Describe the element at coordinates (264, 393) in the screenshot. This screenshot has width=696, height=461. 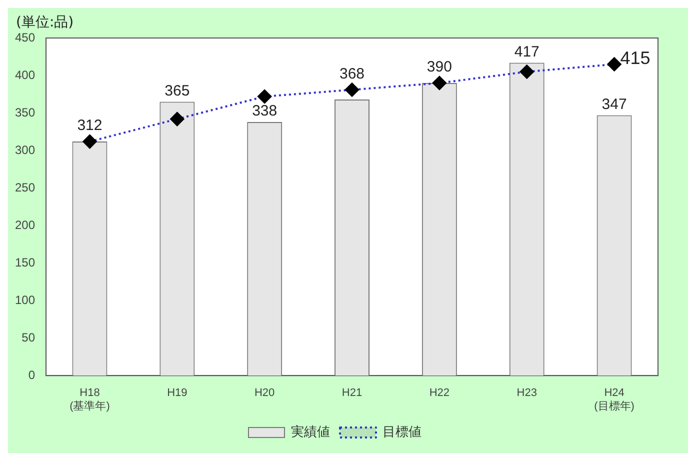
I see `x-tick-label: H20` at that location.